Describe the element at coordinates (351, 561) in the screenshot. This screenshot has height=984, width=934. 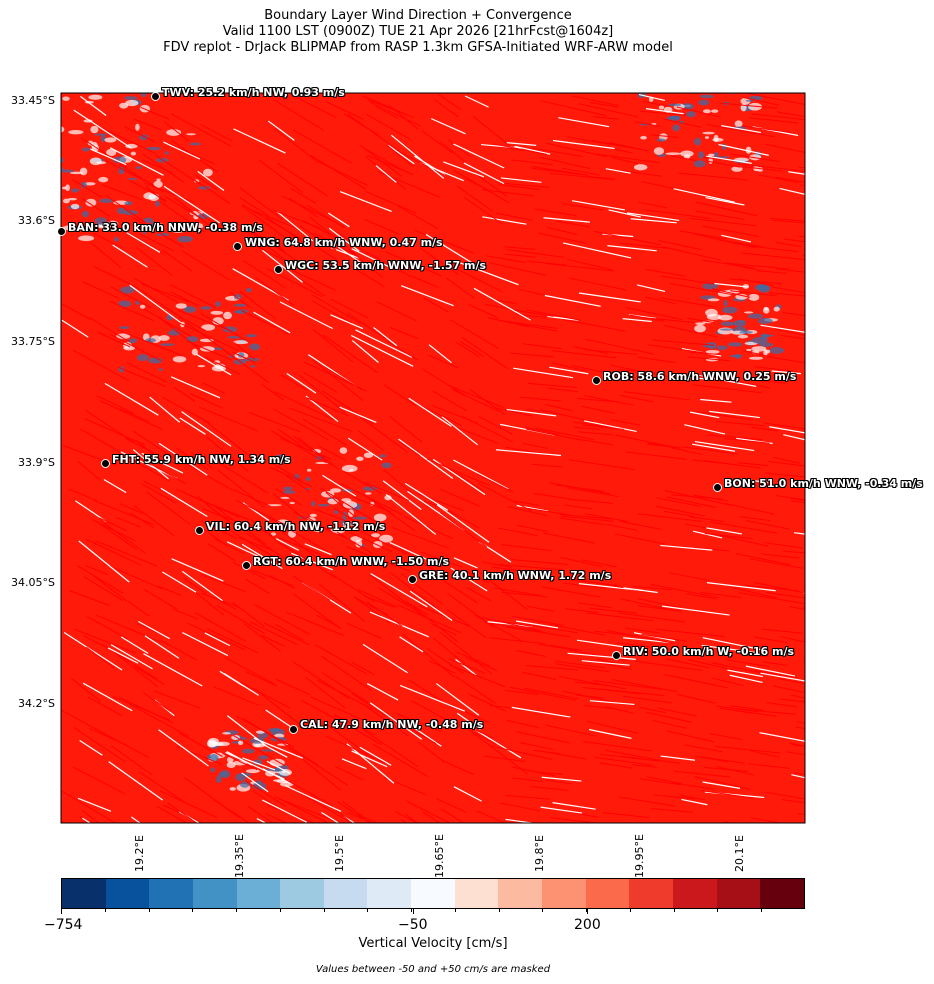
I see `station-label-rgt: RGT: 60.4 km/h WNW, -1.50 m/s` at that location.